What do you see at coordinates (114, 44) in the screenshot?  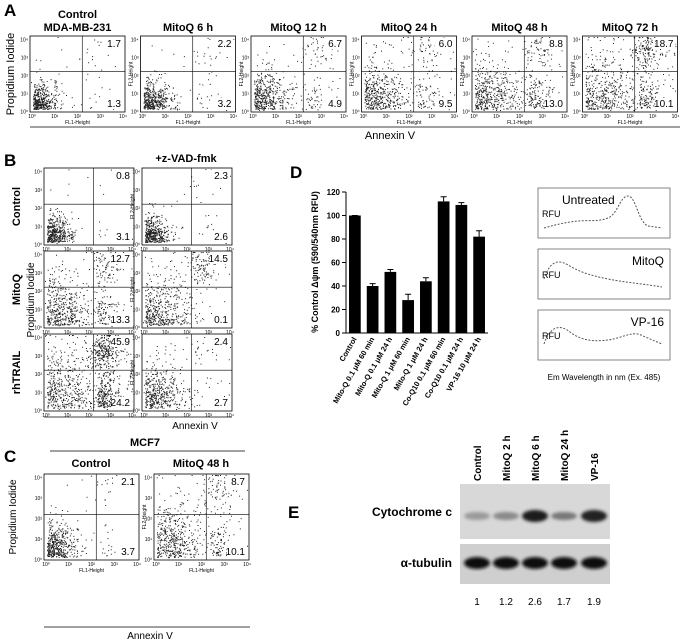 I see `quadrant-percent: 1.7` at bounding box center [114, 44].